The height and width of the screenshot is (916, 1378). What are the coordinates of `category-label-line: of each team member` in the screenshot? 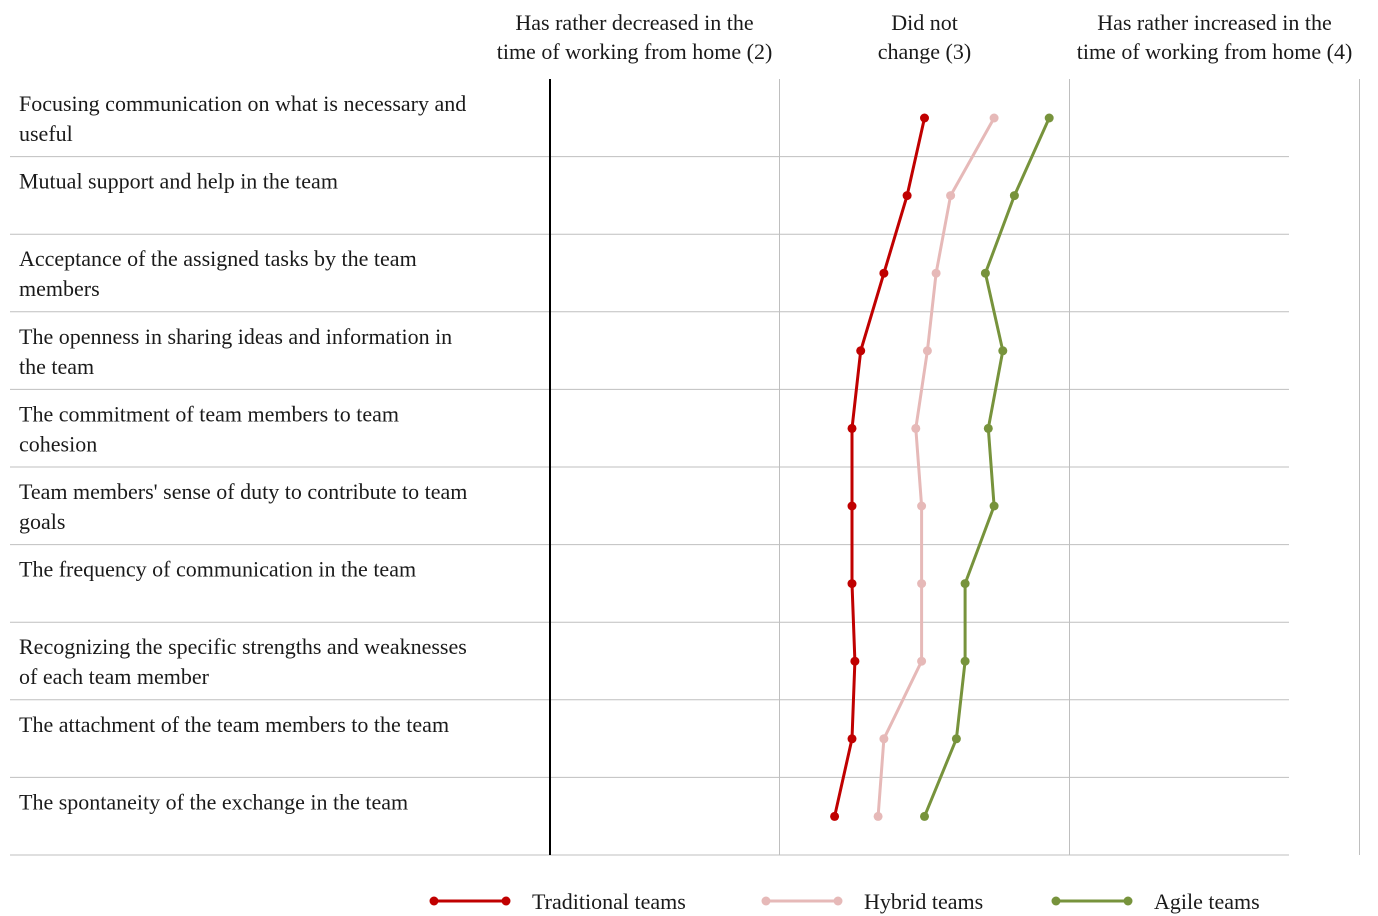 It's located at (114, 676).